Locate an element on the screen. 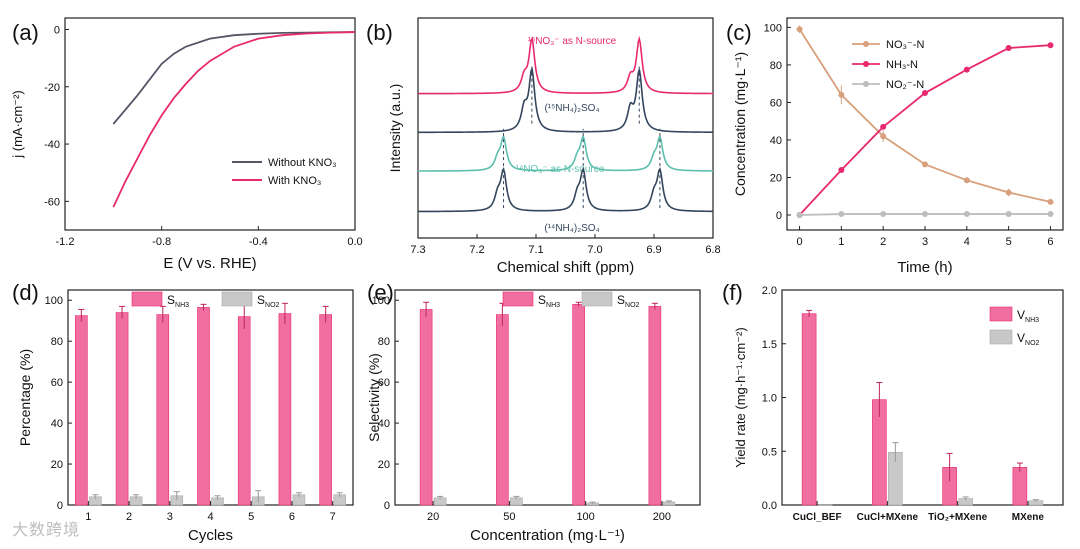  panel-a-ytick-label: 0 is located at coordinates (57, 30).